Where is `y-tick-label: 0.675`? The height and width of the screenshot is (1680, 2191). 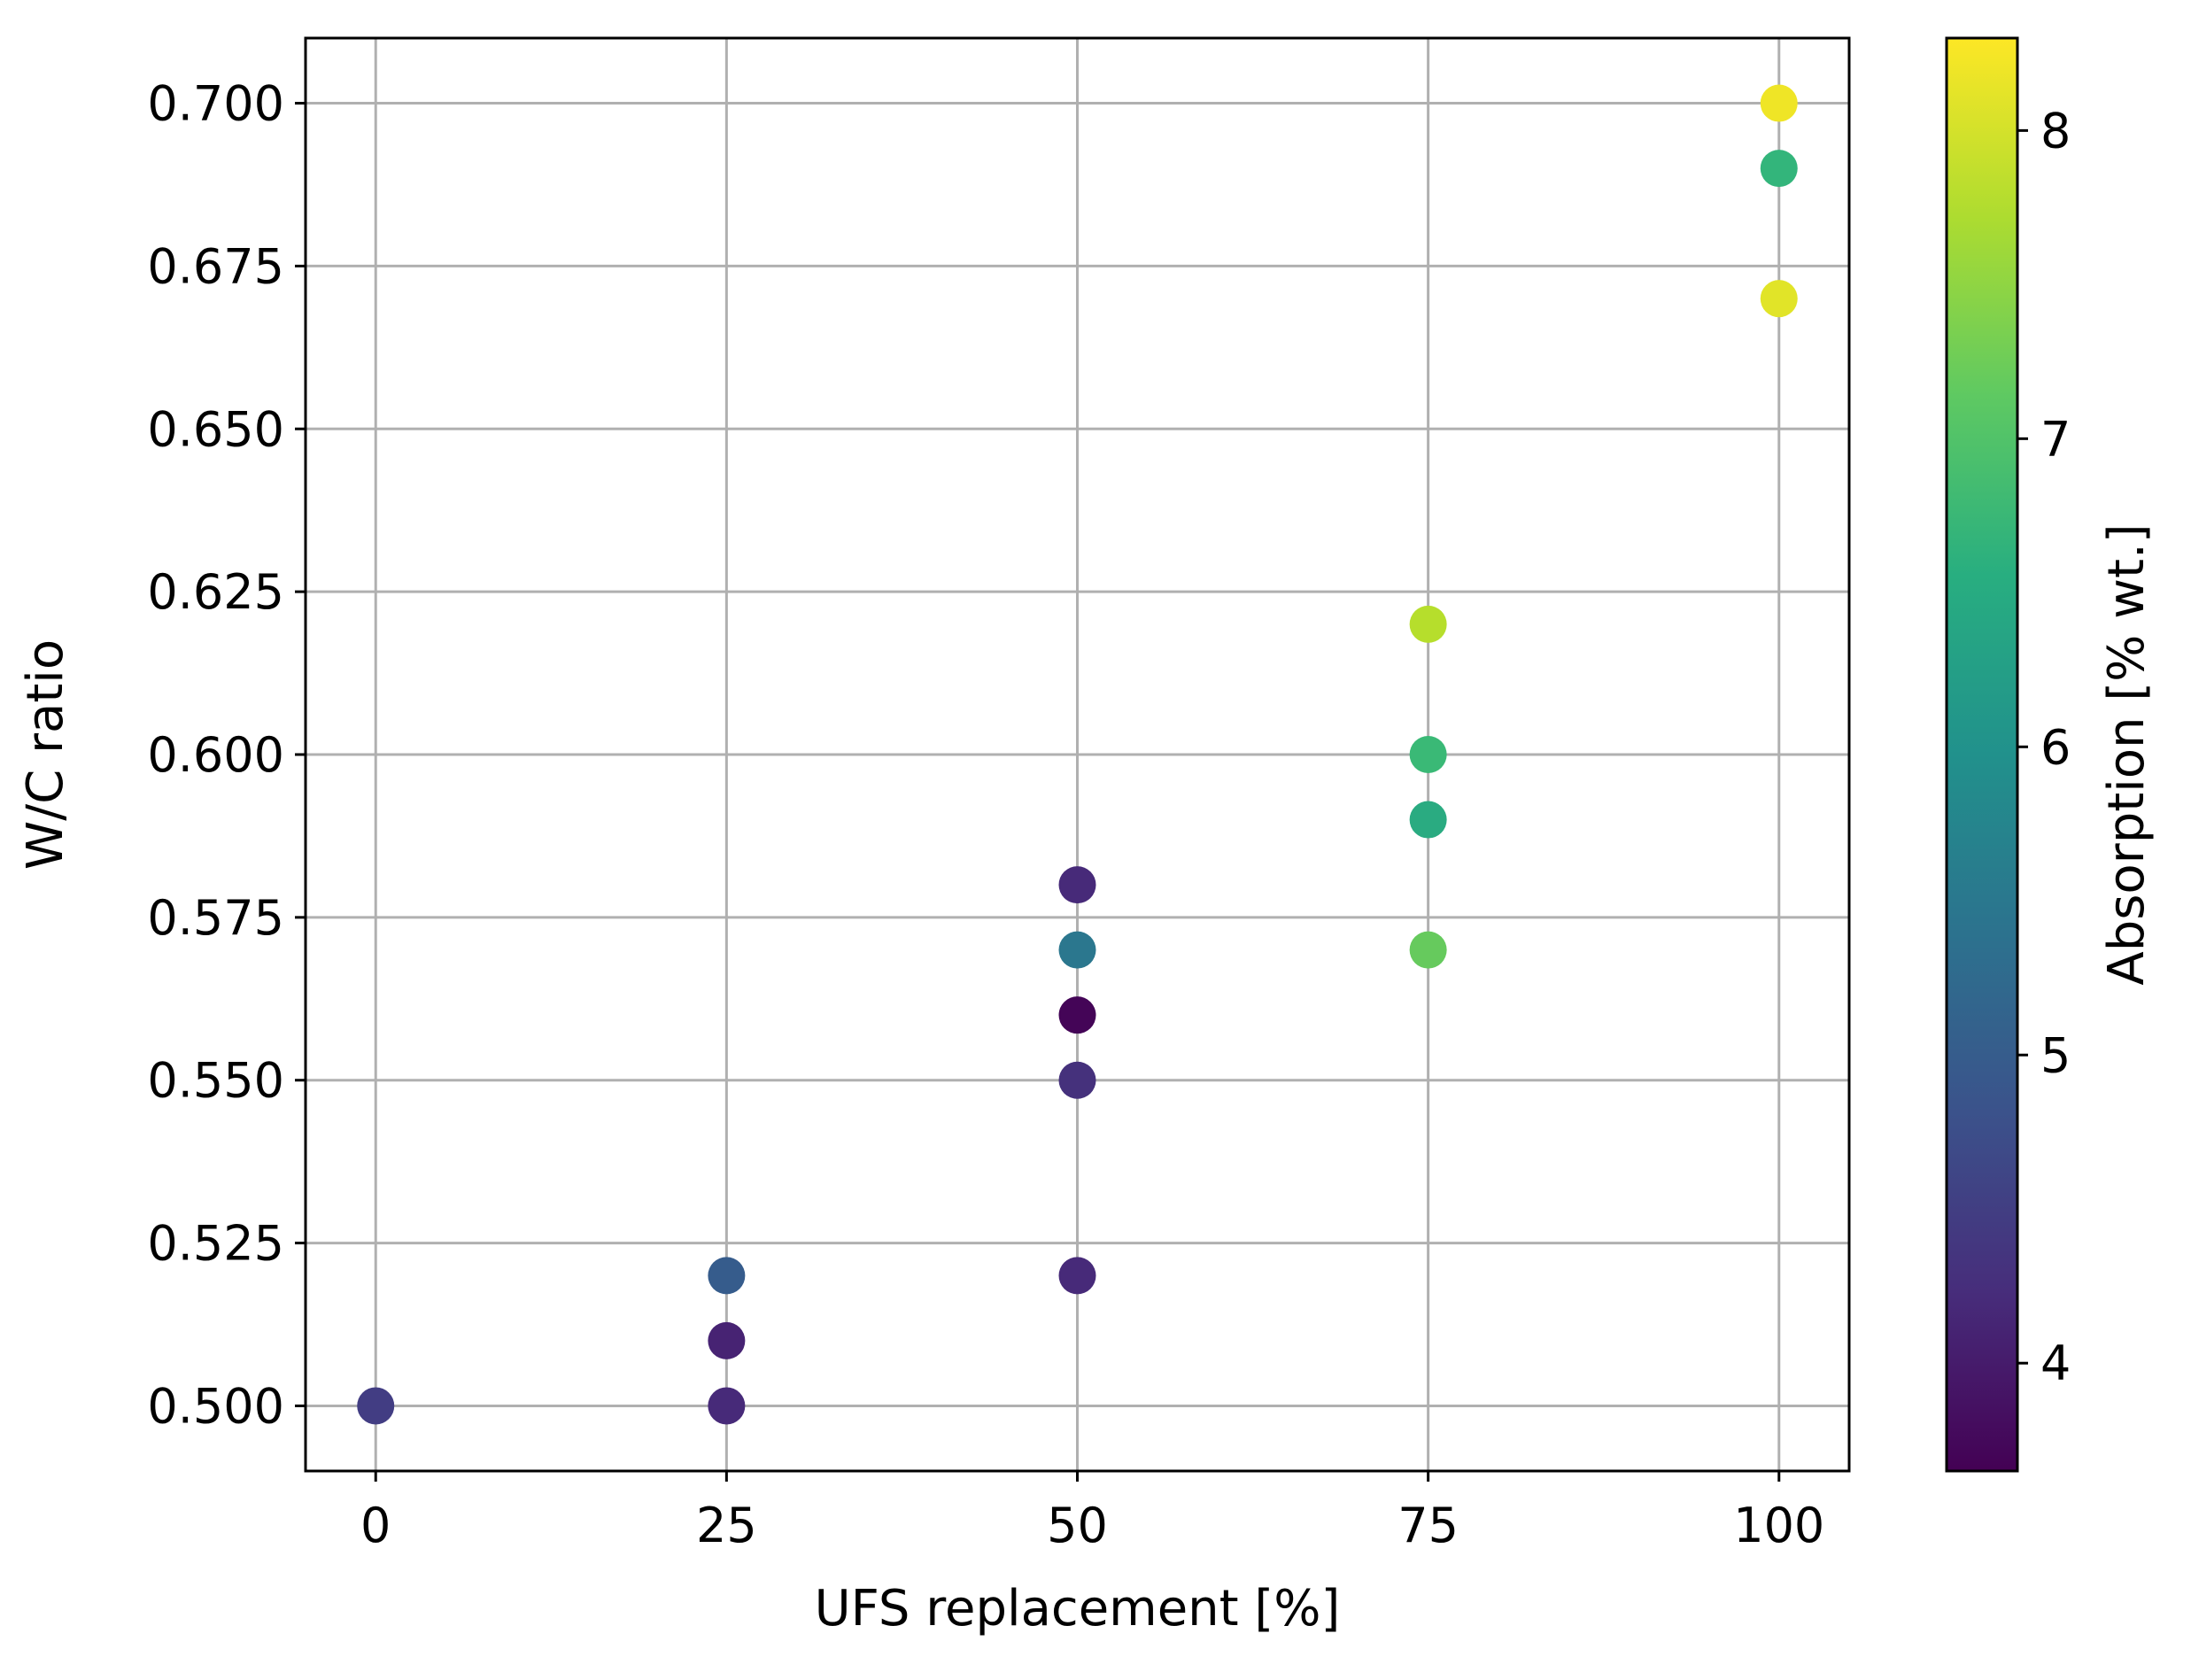 y-tick-label: 0.675 is located at coordinates (215, 266).